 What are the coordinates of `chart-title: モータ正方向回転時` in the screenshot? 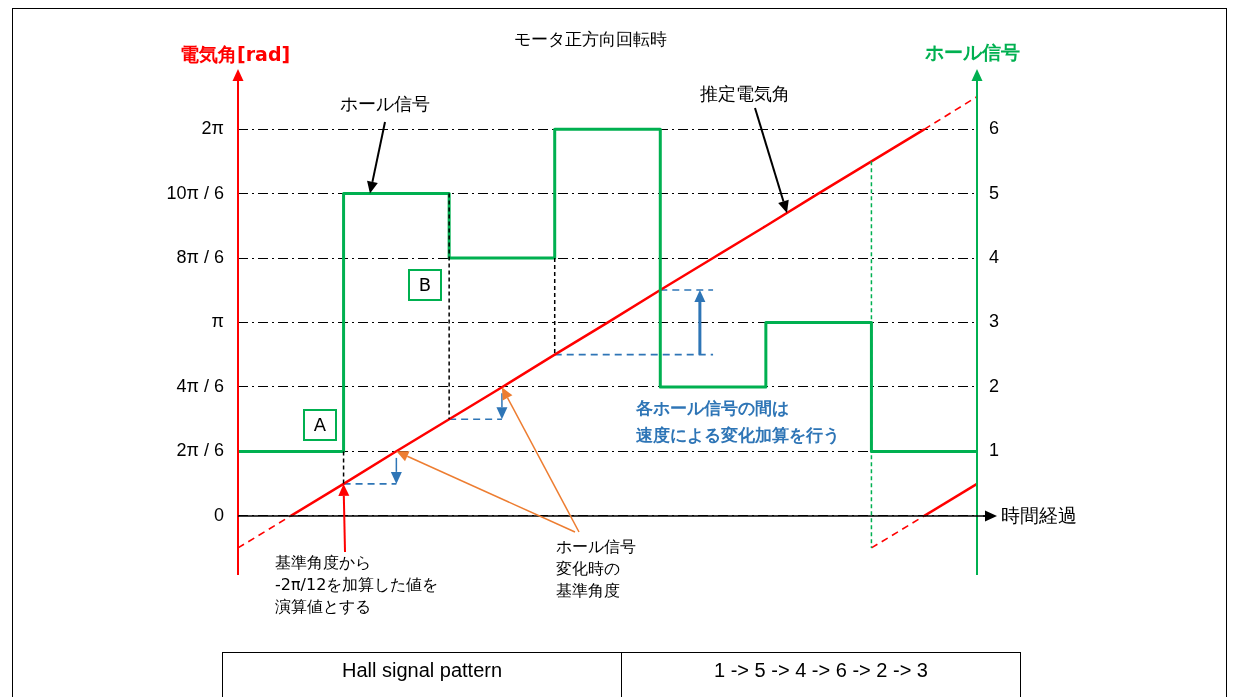 It's located at (590, 39).